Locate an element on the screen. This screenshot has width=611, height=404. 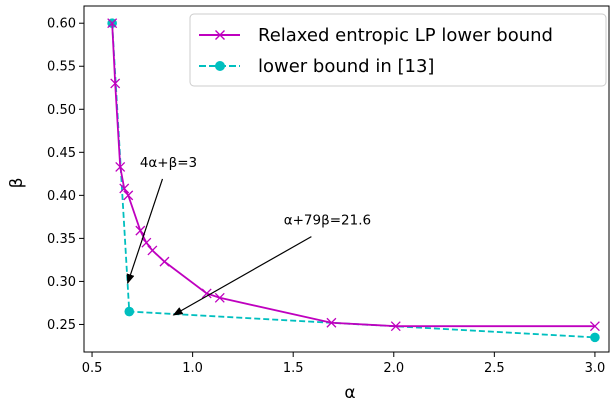
x-tick-label: 1.0 is located at coordinates (192, 368).